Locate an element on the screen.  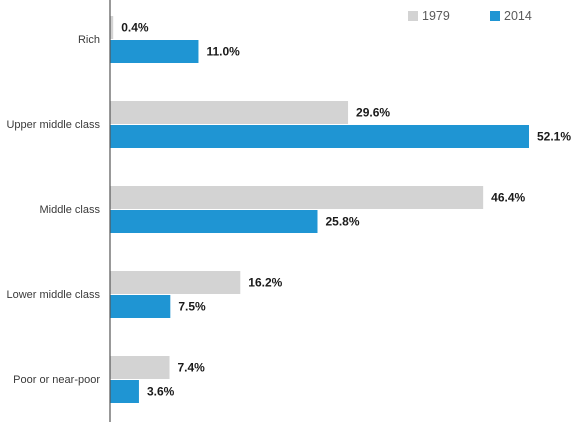
value-label-2014-2: 25.8% is located at coordinates (342, 222).